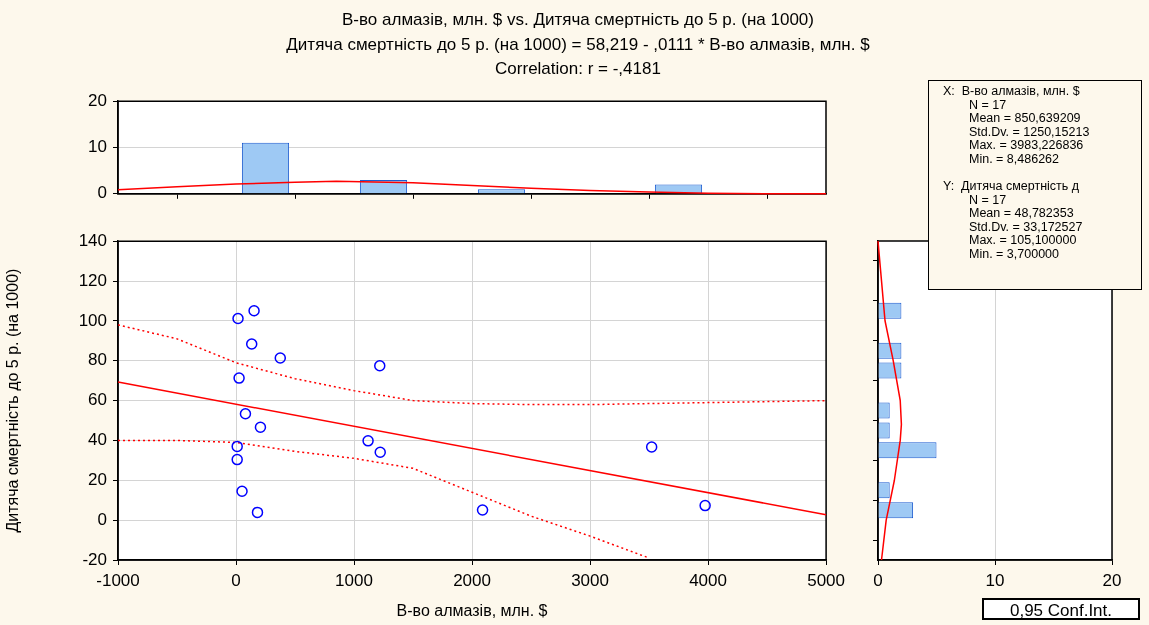 The width and height of the screenshot is (1149, 625). What do you see at coordinates (578, 20) in the screenshot?
I see `chart-title: В-во алмазів, млн. $ vs. Дитяча смертність до 5 р. (на 1000)` at bounding box center [578, 20].